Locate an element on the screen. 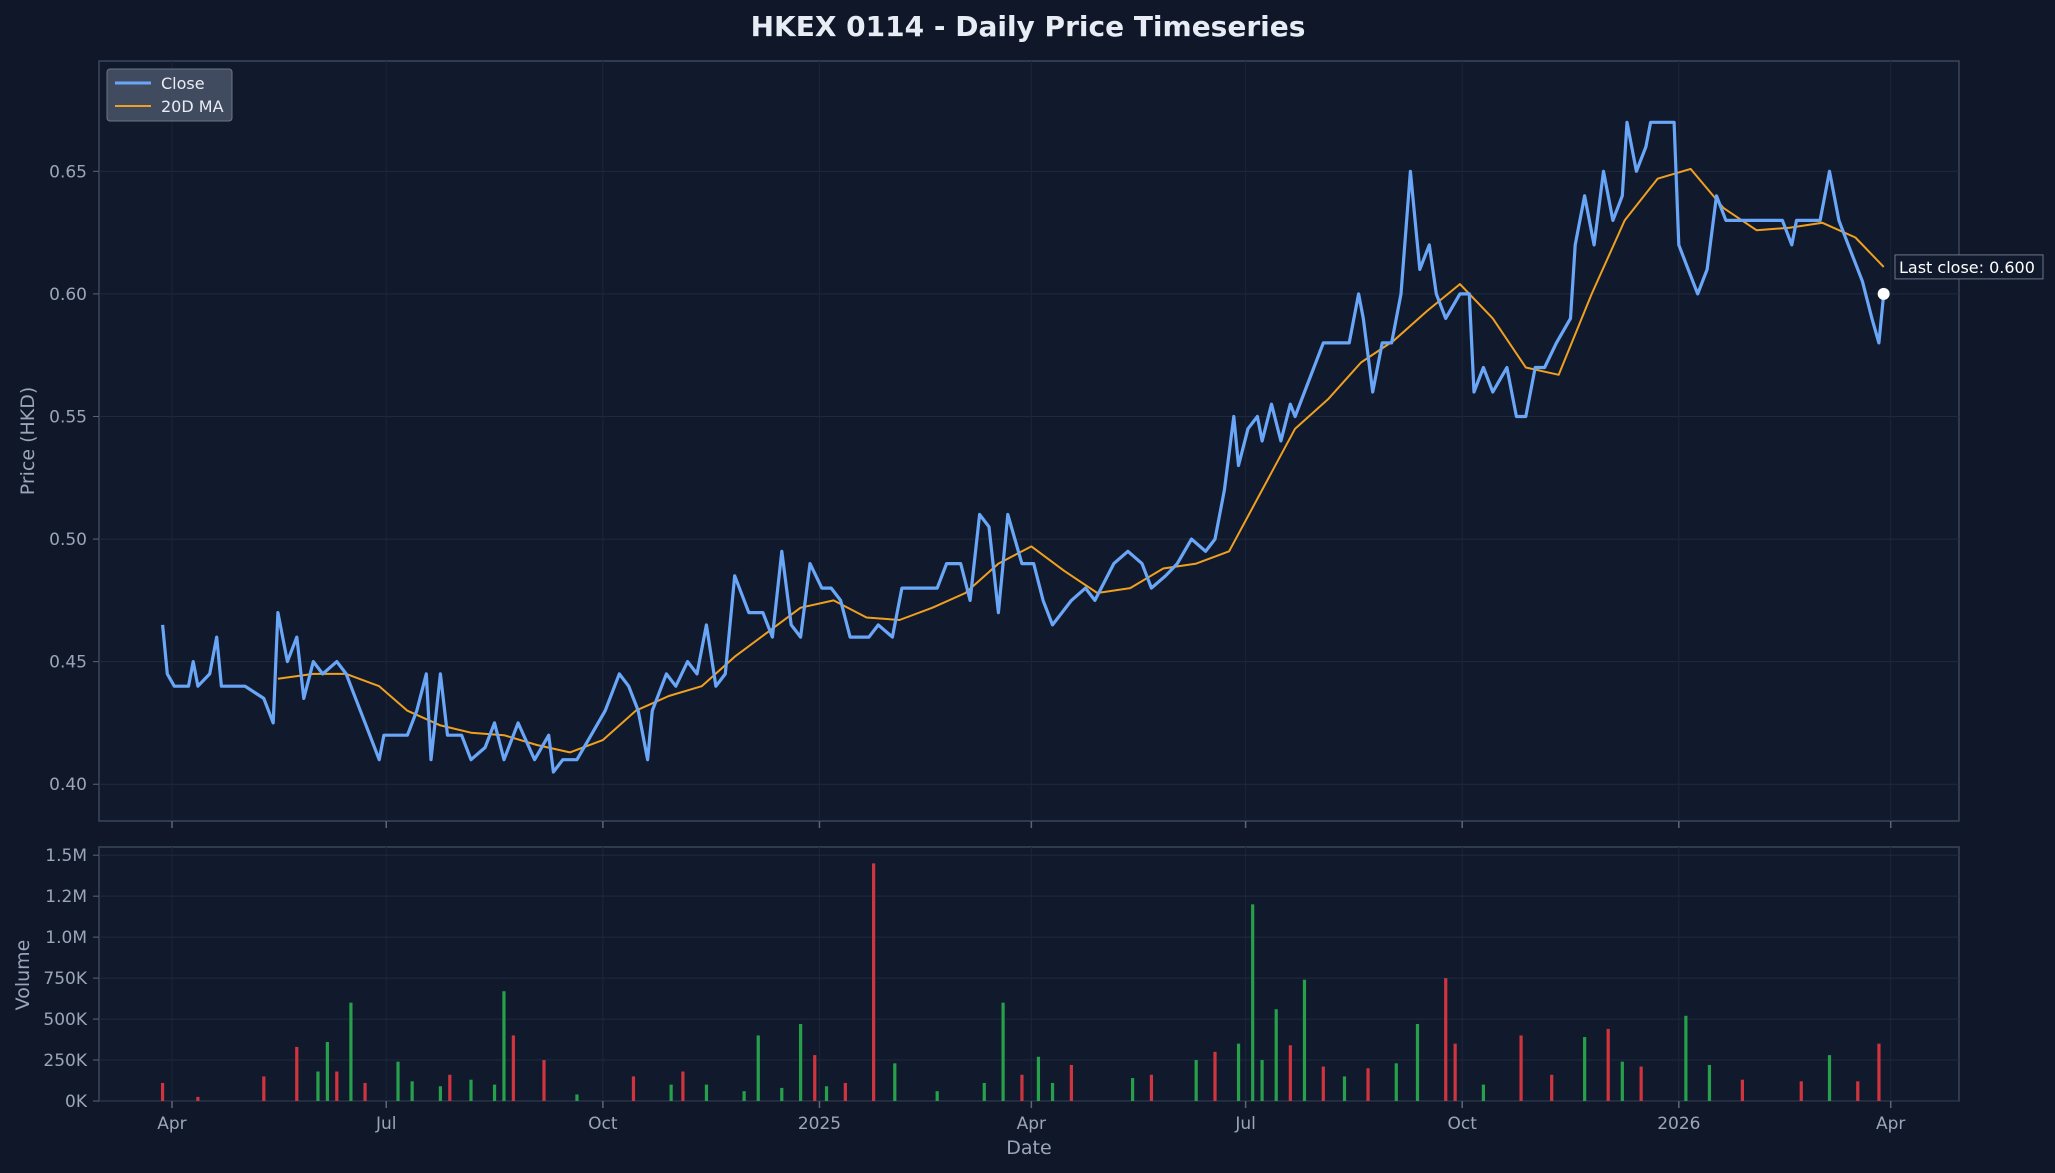 The image size is (2055, 1173). price-y-tick-label: 0.55 is located at coordinates (68, 417).